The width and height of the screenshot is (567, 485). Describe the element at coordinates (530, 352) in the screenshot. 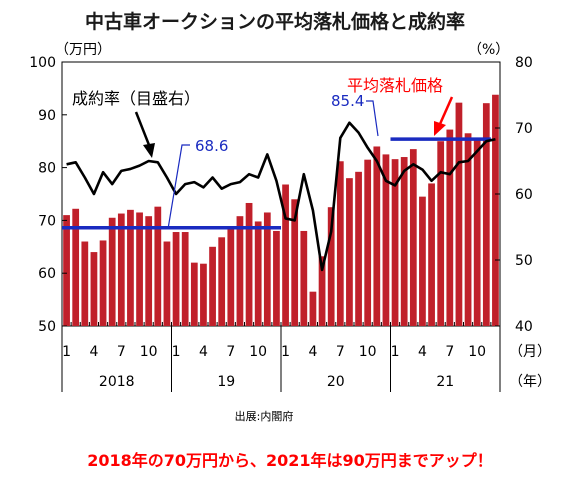

I see `x-unit-month: （月）` at that location.